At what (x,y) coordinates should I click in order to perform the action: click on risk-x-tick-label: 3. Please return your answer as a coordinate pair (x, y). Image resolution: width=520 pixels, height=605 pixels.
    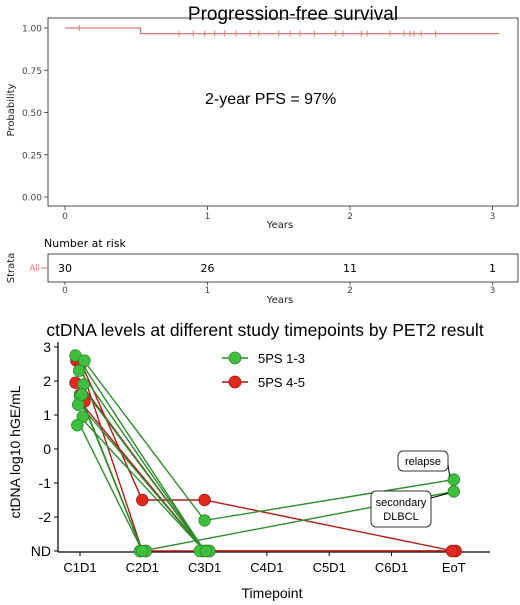
    Looking at the image, I should click on (493, 291).